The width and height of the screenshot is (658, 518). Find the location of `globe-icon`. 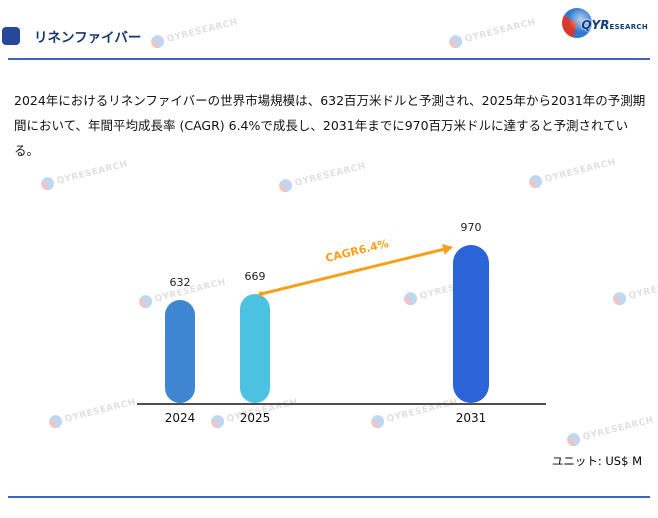

globe-icon is located at coordinates (577, 23).